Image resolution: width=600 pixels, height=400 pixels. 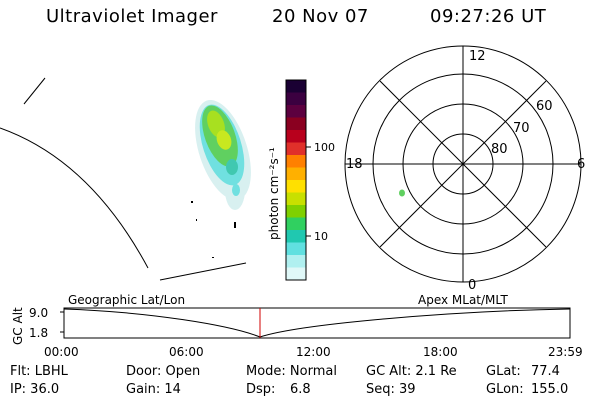 What do you see at coordinates (499, 149) in the screenshot?
I see `lat-label-80: 80` at bounding box center [499, 149].